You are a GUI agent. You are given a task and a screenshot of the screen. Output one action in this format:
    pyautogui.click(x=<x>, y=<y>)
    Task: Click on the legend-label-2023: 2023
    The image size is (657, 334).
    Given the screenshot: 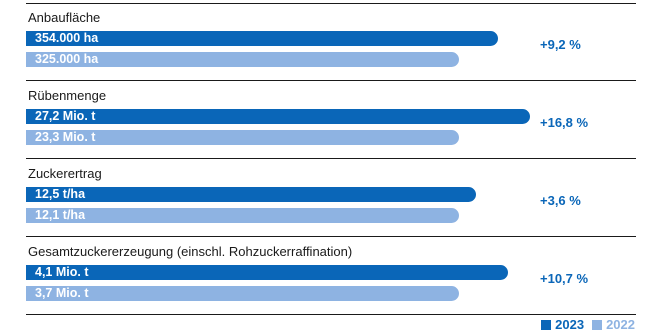 What is the action you would take?
    pyautogui.click(x=570, y=324)
    